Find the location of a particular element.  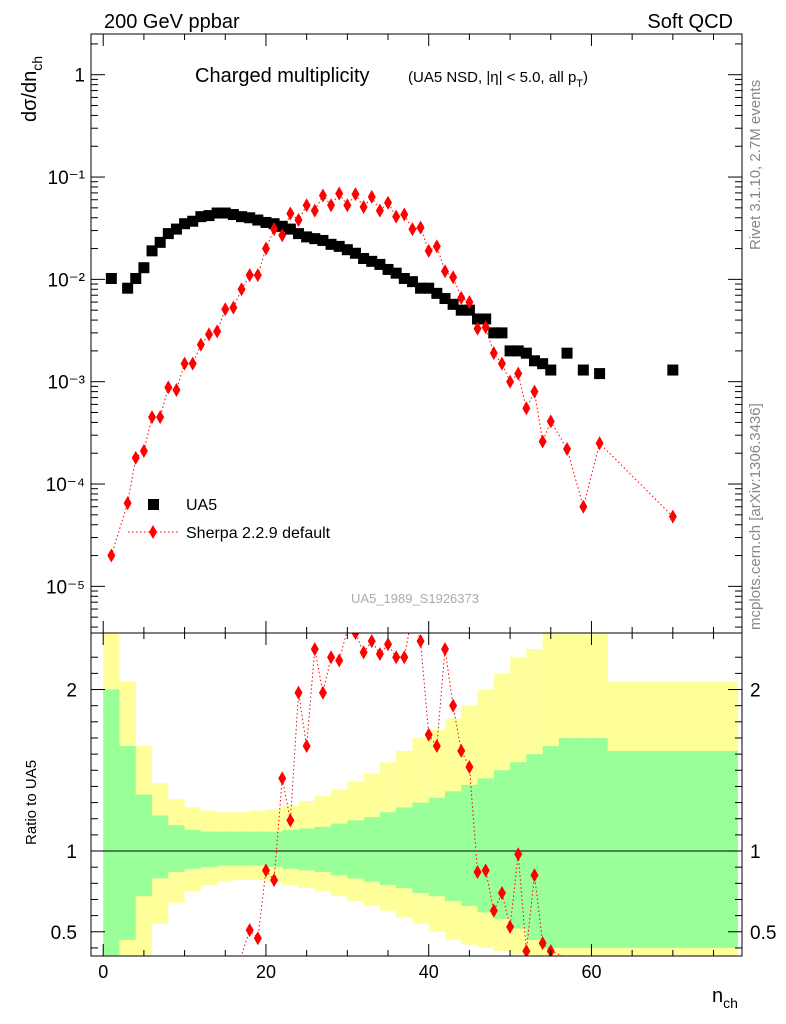

y-axis-label-main: dσ/dnch is located at coordinates (32, 89).